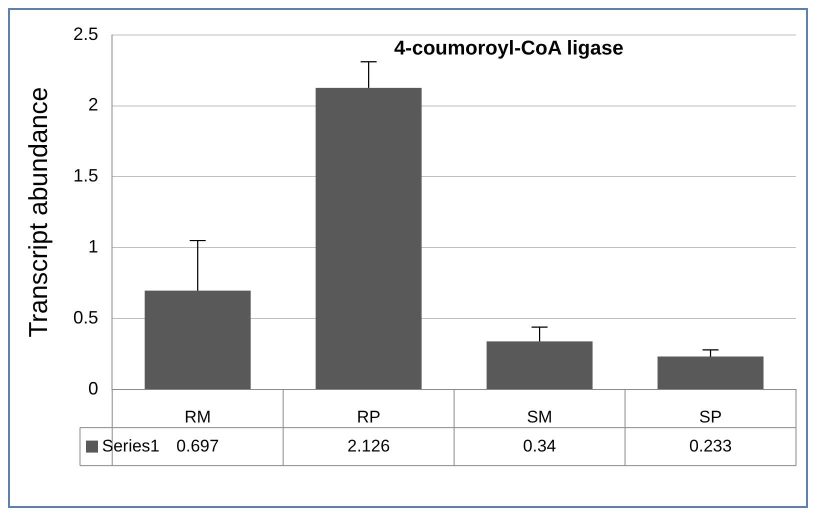 This screenshot has width=815, height=518. What do you see at coordinates (539, 416) in the screenshot?
I see `x-tick-label: SM` at bounding box center [539, 416].